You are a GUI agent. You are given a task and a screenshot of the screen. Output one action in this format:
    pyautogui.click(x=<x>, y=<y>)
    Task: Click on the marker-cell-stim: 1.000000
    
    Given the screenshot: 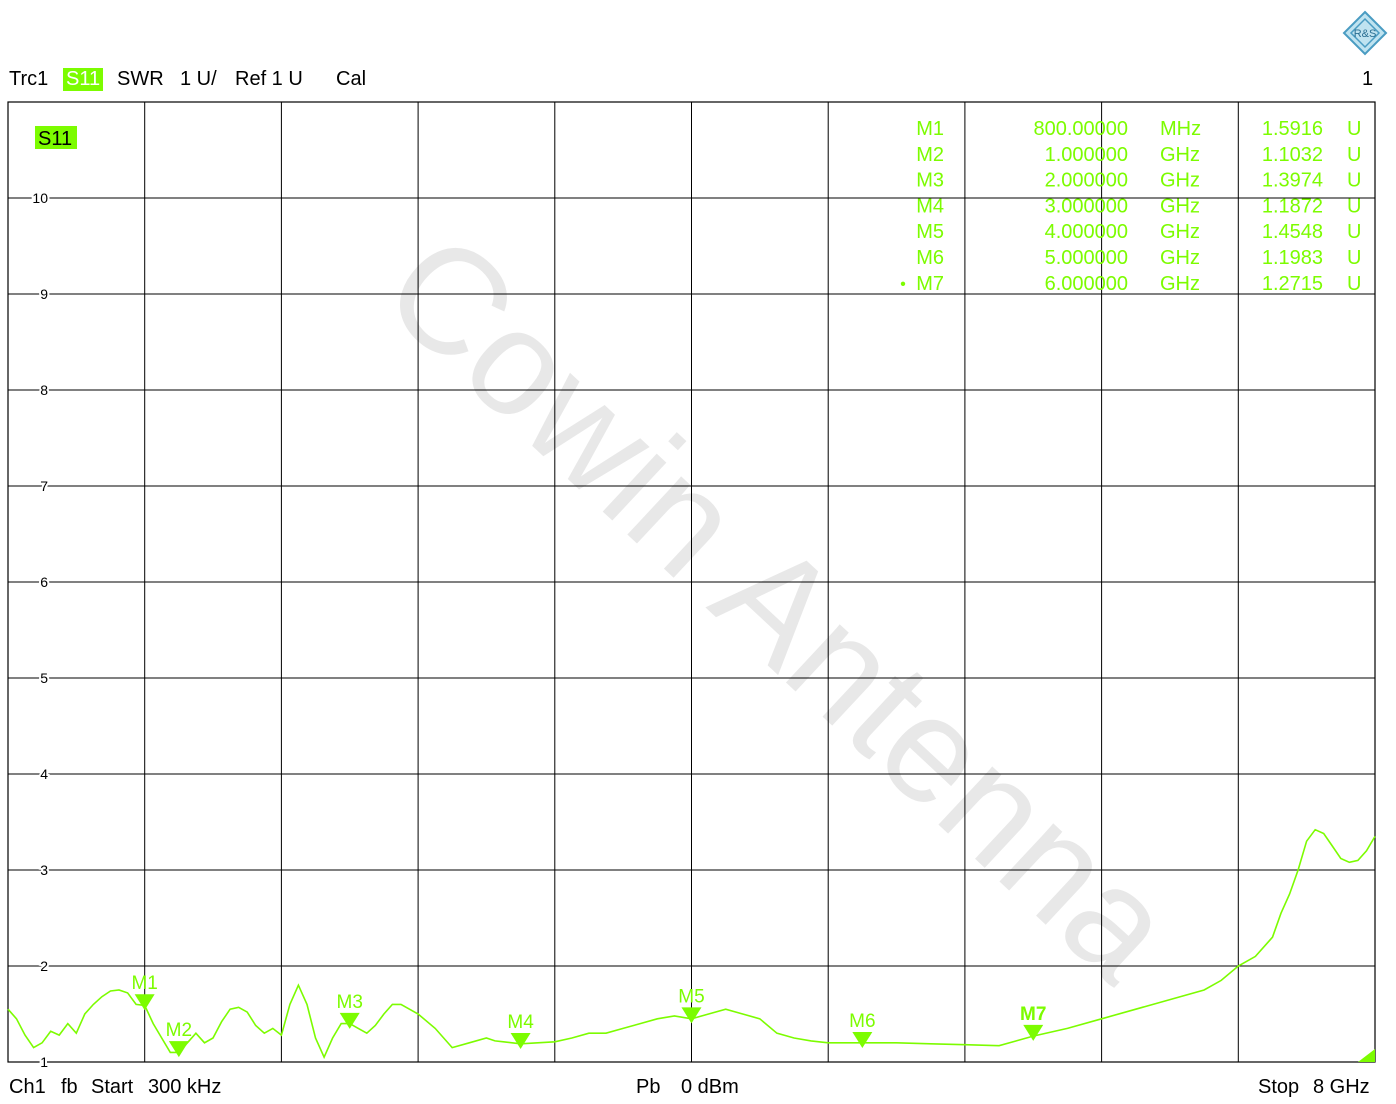 What is the action you would take?
    pyautogui.click(x=1086, y=155)
    